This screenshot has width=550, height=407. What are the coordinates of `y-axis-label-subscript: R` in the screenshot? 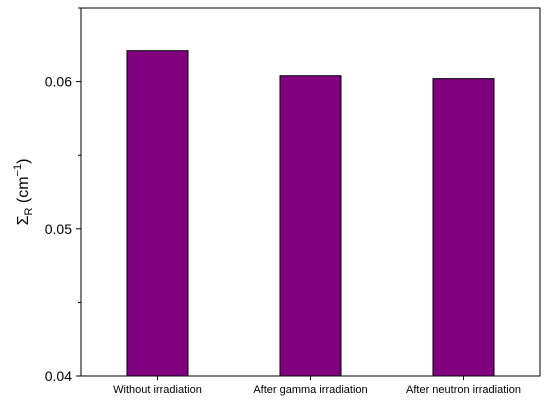 It's located at (29, 212).